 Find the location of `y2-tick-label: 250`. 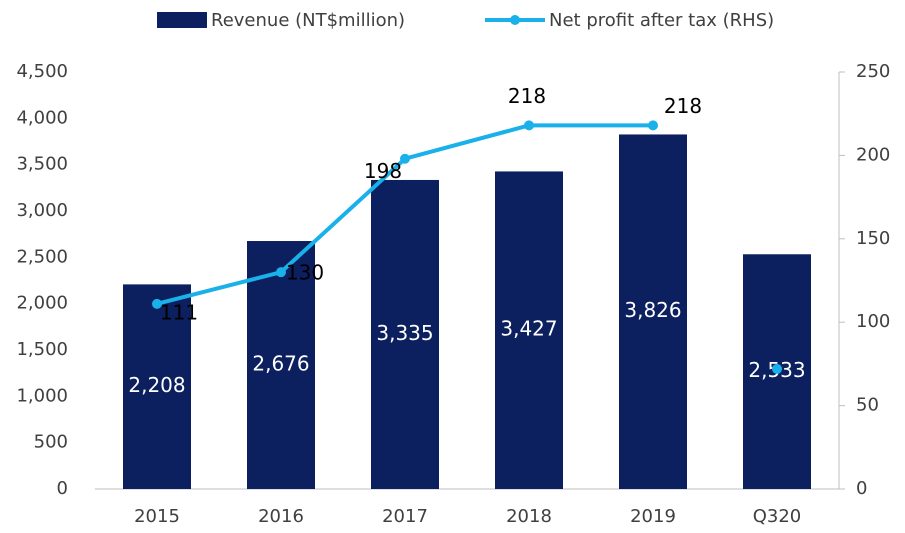

y2-tick-label: 250 is located at coordinates (873, 71).